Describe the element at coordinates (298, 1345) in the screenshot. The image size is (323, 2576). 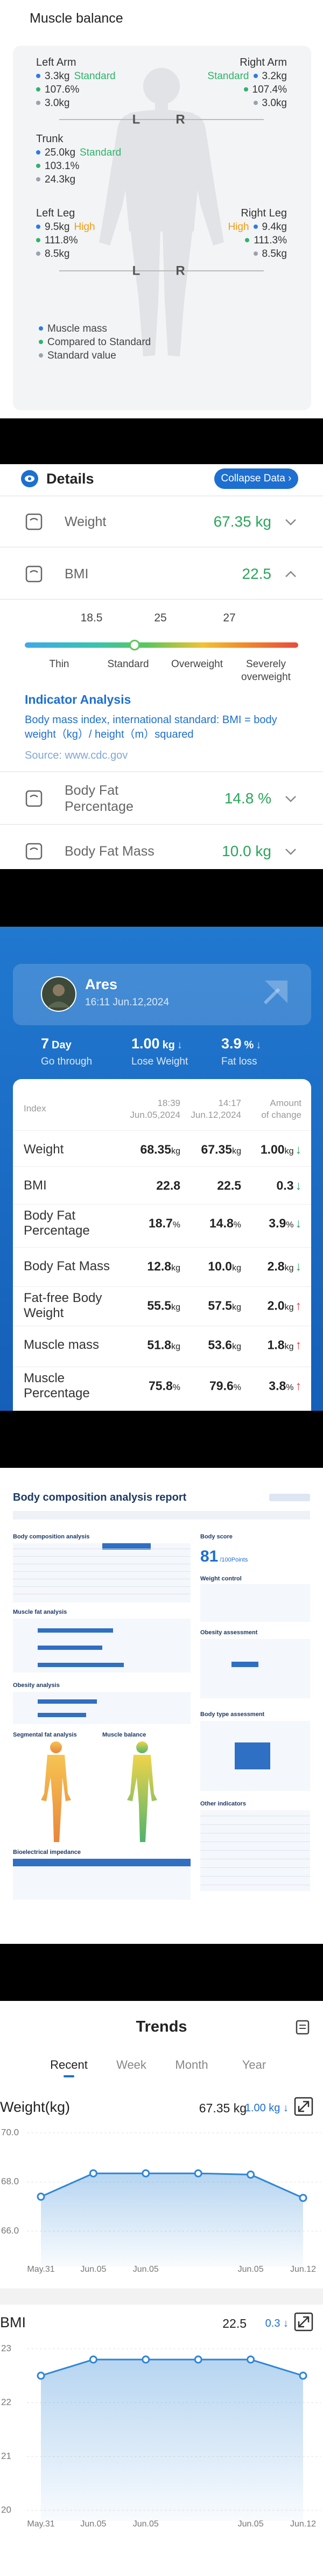
I see `change-arrow: ↑` at that location.